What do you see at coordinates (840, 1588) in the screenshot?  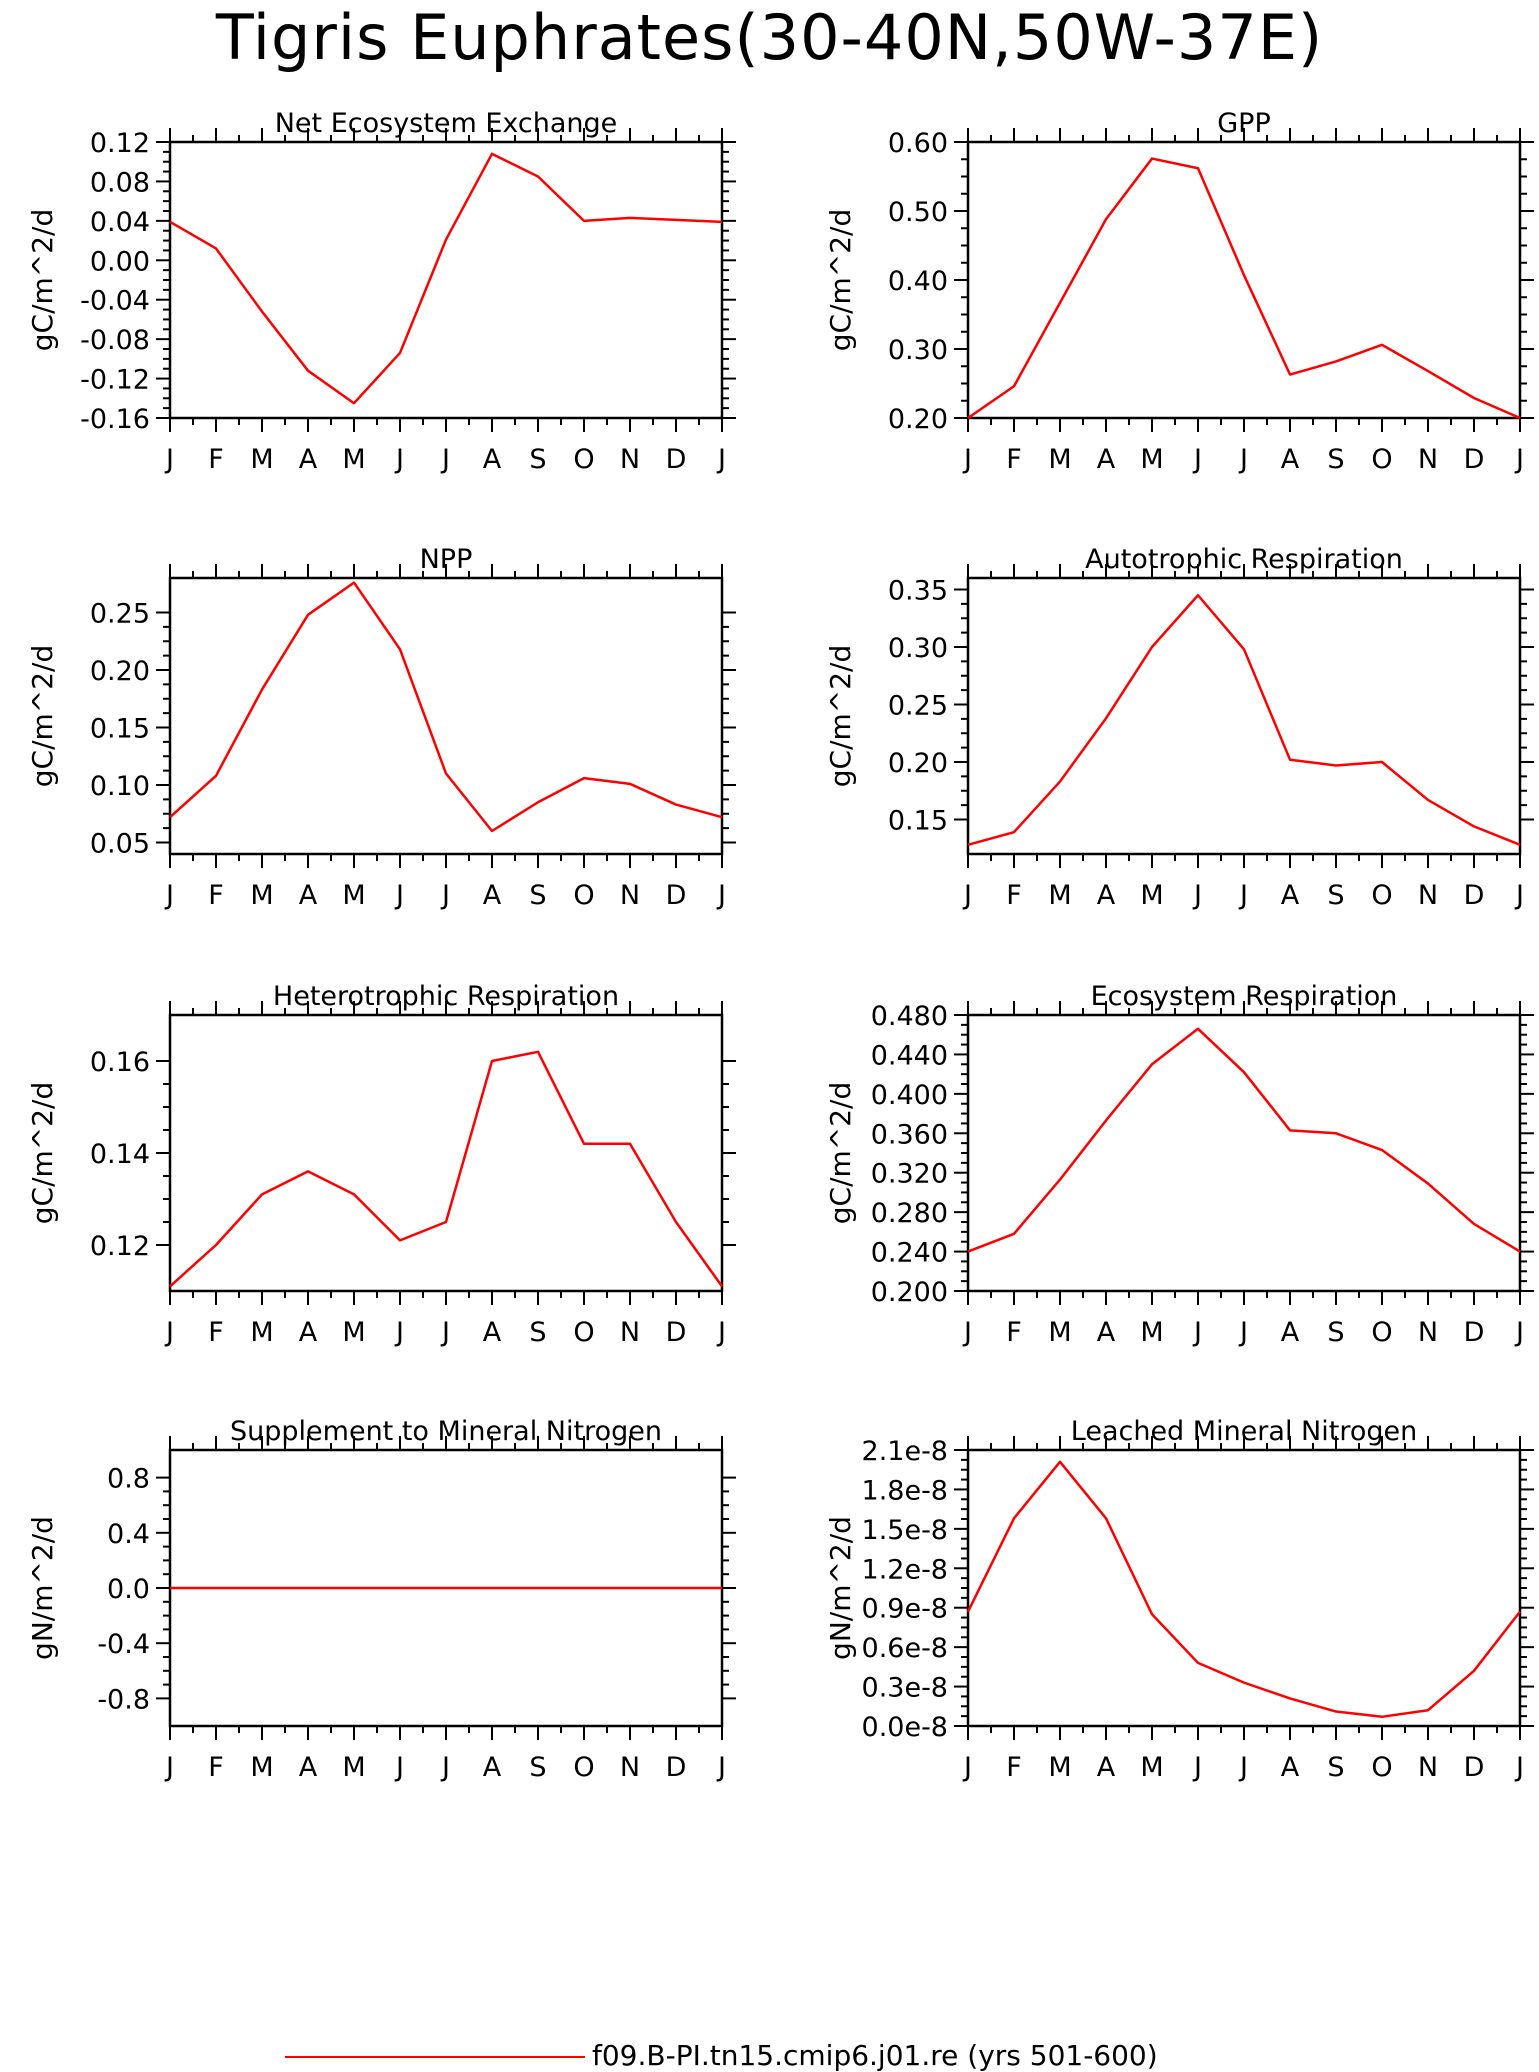 I see `y-axis-label: gN/m^2/d` at bounding box center [840, 1588].